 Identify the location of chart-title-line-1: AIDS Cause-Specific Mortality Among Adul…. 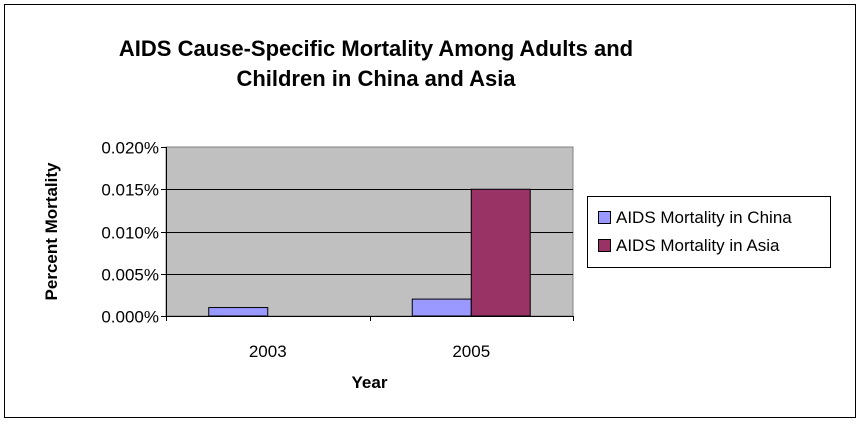
(376, 48).